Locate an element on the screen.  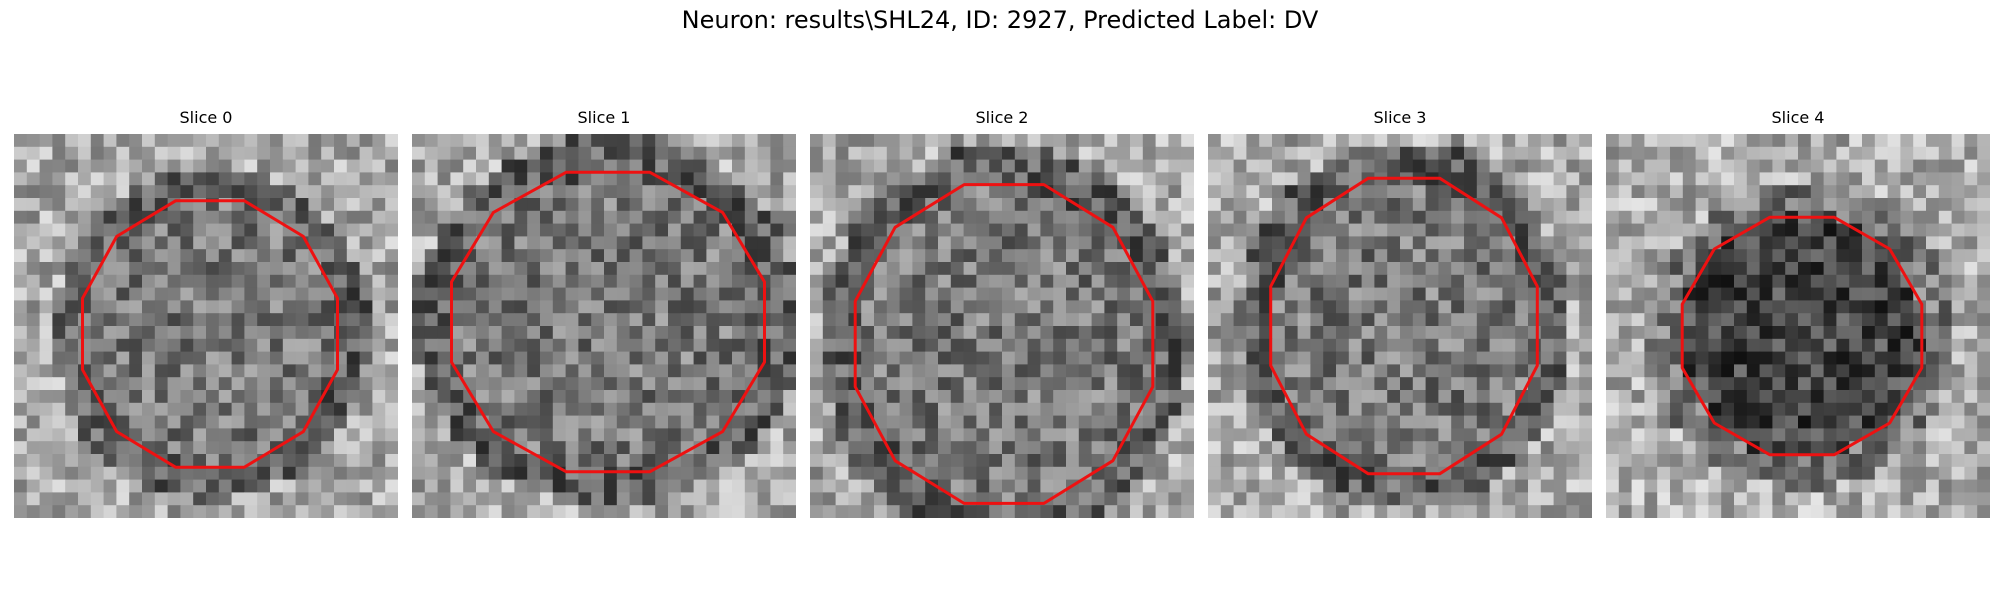
slice-title: Slice 3 is located at coordinates (1400, 117).